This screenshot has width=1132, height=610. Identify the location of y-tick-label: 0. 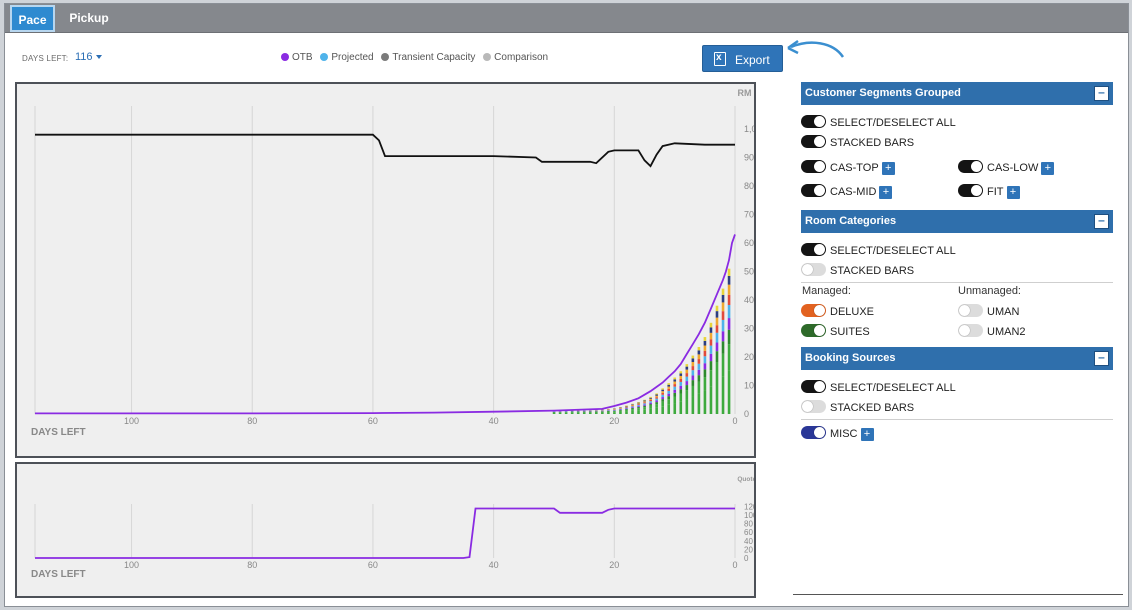
(746, 558).